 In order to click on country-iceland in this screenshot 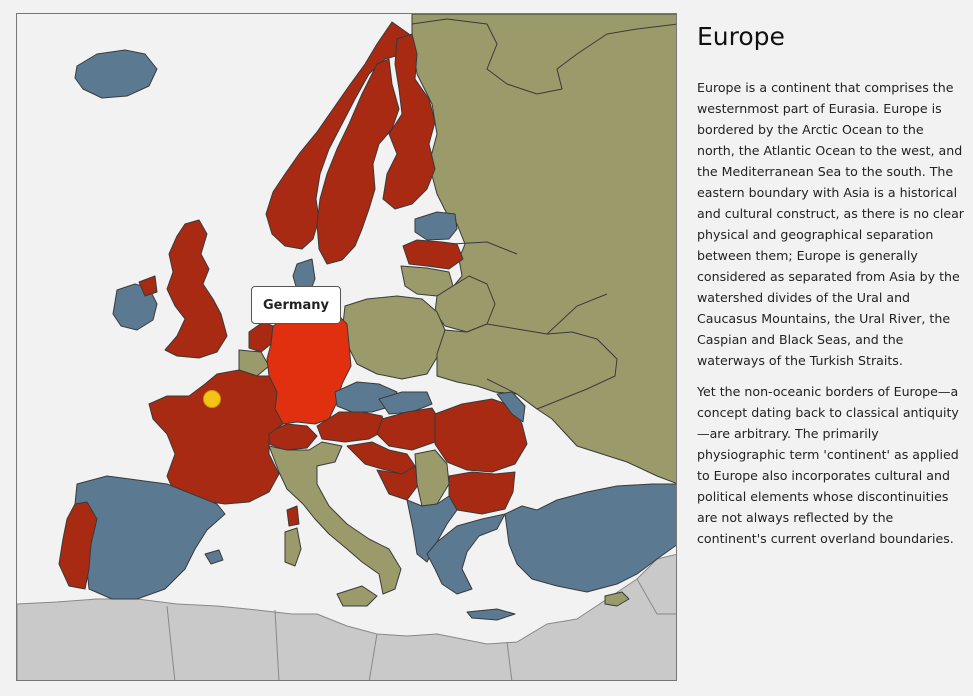, I will do `click(116, 74)`.